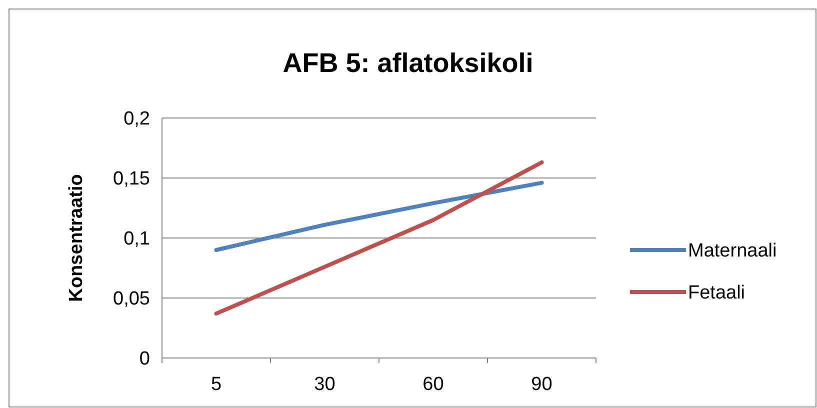  Describe the element at coordinates (408, 63) in the screenshot. I see `chart-title: AFB 5: aflatoksikoli` at that location.